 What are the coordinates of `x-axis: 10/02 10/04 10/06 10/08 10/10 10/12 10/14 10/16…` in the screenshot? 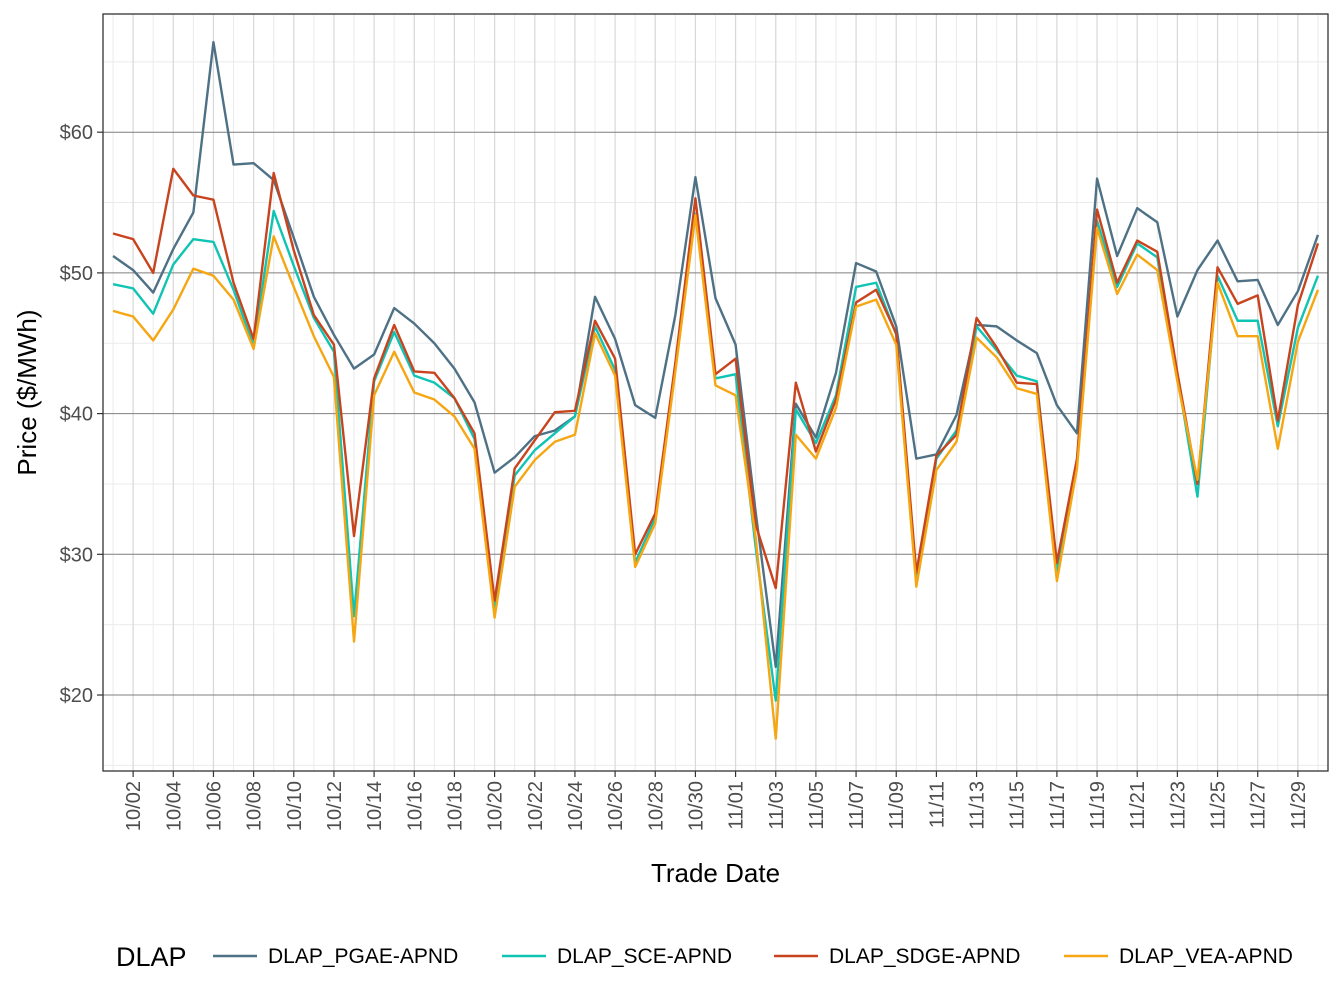 It's located at (716, 801).